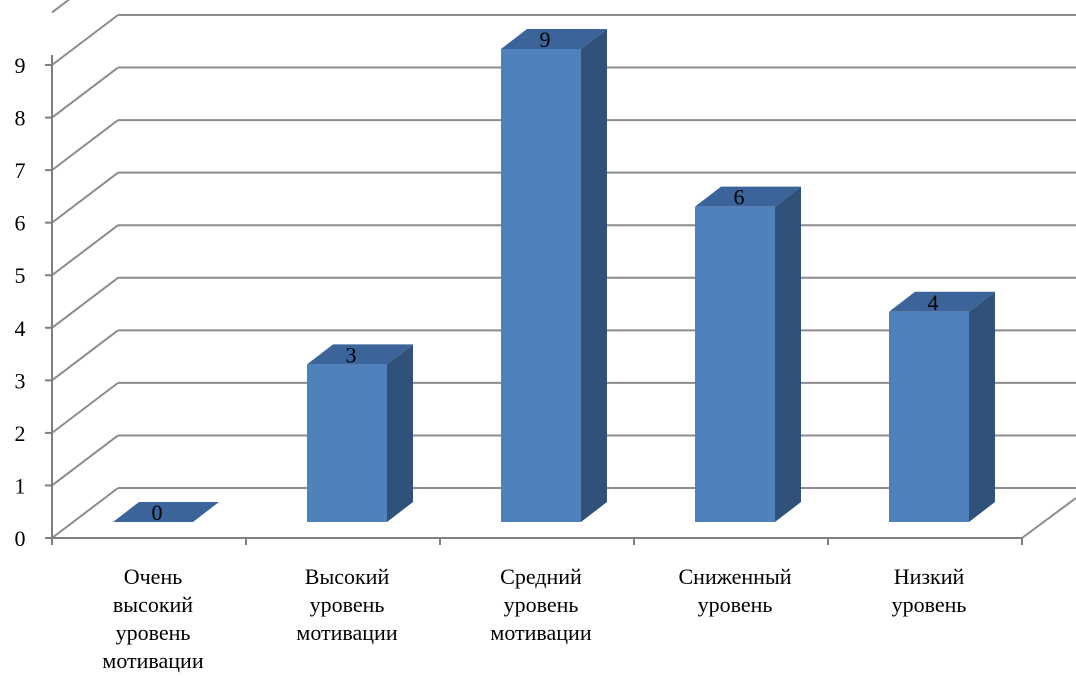 The image size is (1076, 679). Describe the element at coordinates (20, 118) in the screenshot. I see `y-tick-label: 8` at that location.